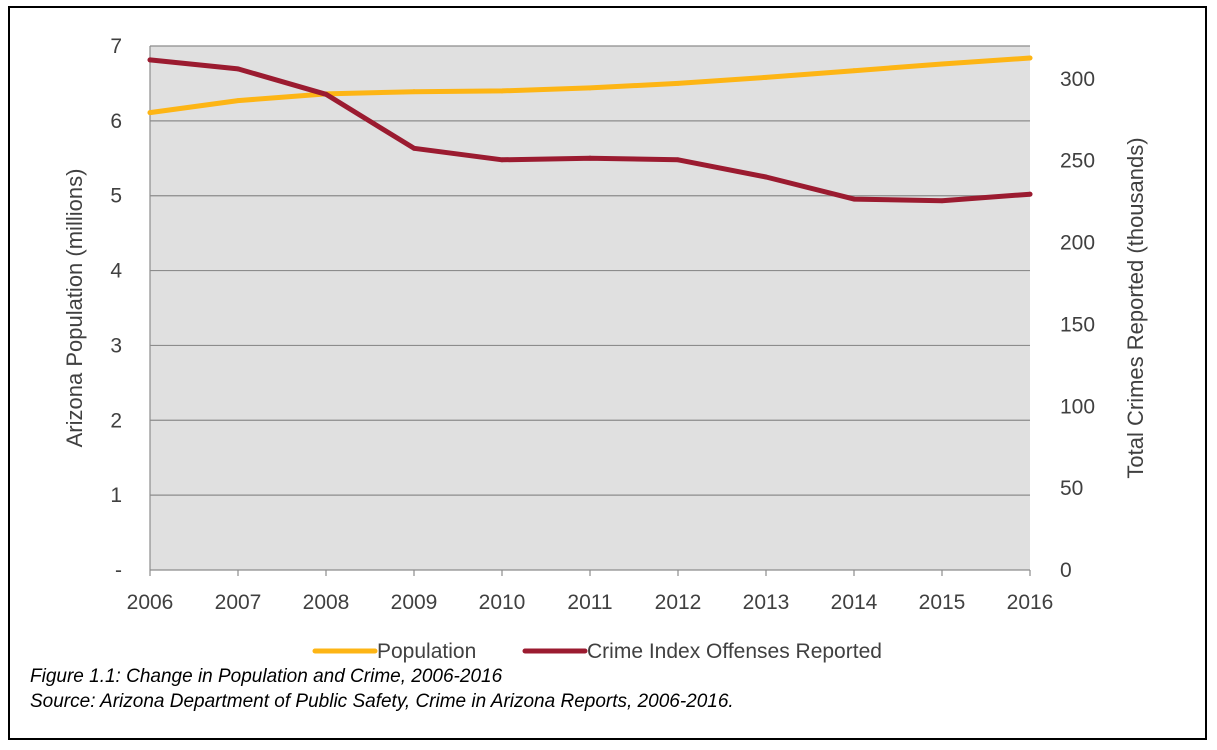 The width and height of the screenshot is (1217, 750). Describe the element at coordinates (590, 129) in the screenshot. I see `series-layer` at that location.